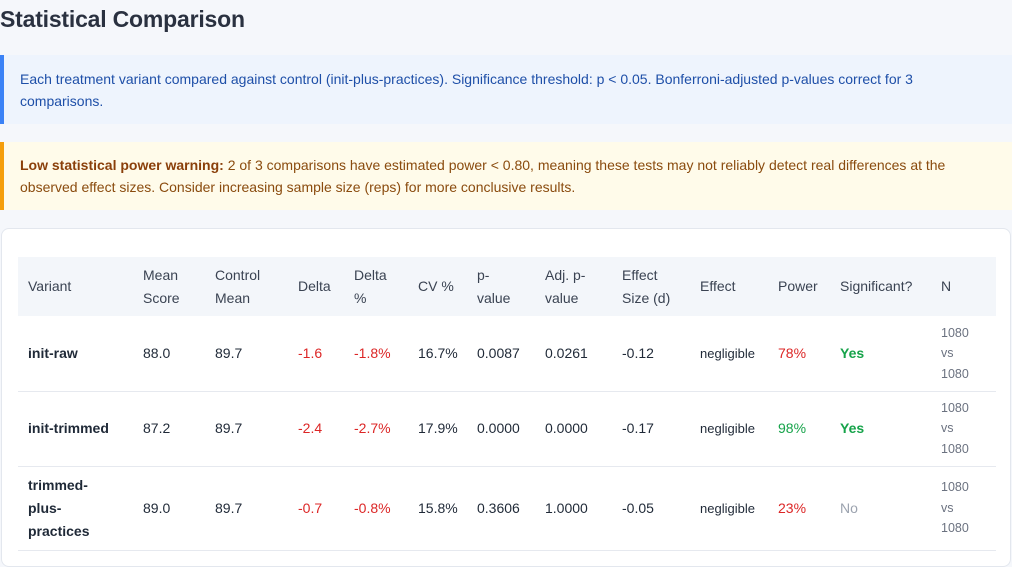 Image resolution: width=1012 pixels, height=567 pixels. I want to click on delta-pct-cell: -2.7%, so click(376, 429).